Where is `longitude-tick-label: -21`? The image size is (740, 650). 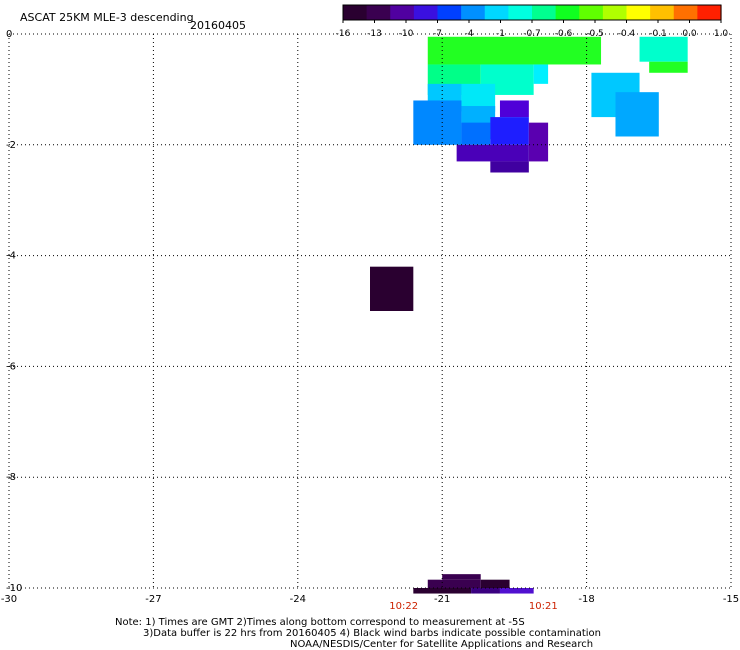
longitude-tick-label: -21 is located at coordinates (442, 599).